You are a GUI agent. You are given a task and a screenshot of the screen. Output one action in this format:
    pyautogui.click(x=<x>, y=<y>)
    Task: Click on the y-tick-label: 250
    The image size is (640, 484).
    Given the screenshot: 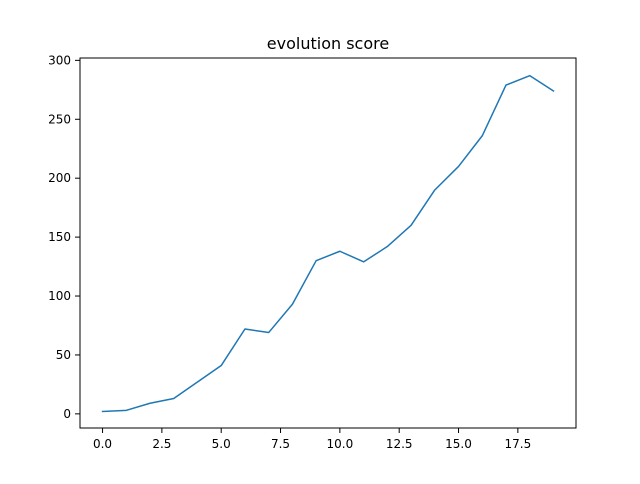 What is the action you would take?
    pyautogui.click(x=59, y=119)
    